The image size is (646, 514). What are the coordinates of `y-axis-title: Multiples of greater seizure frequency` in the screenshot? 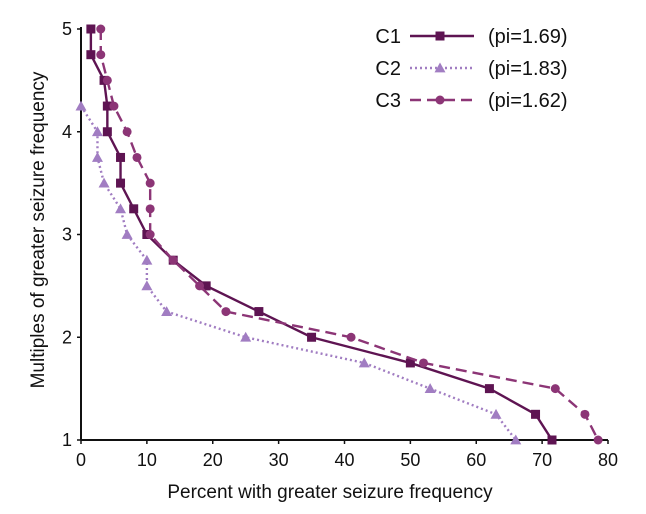 It's located at (38, 229).